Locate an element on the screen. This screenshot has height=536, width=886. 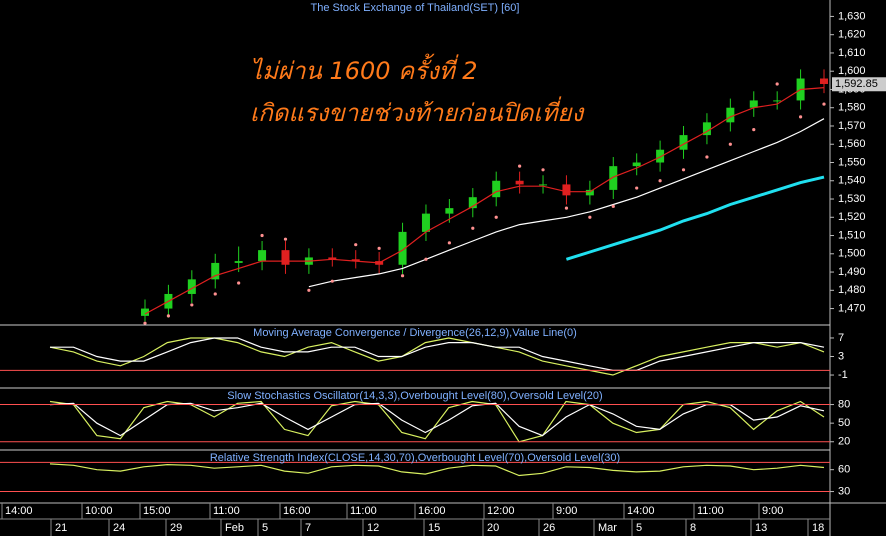
y-tick-label: 50 is located at coordinates (844, 423).